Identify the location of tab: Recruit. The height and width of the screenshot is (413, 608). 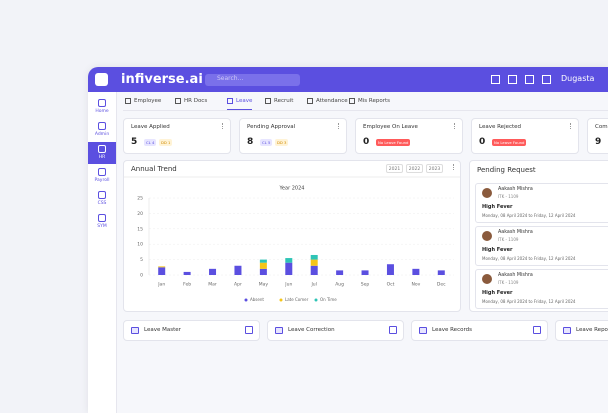
(279, 101).